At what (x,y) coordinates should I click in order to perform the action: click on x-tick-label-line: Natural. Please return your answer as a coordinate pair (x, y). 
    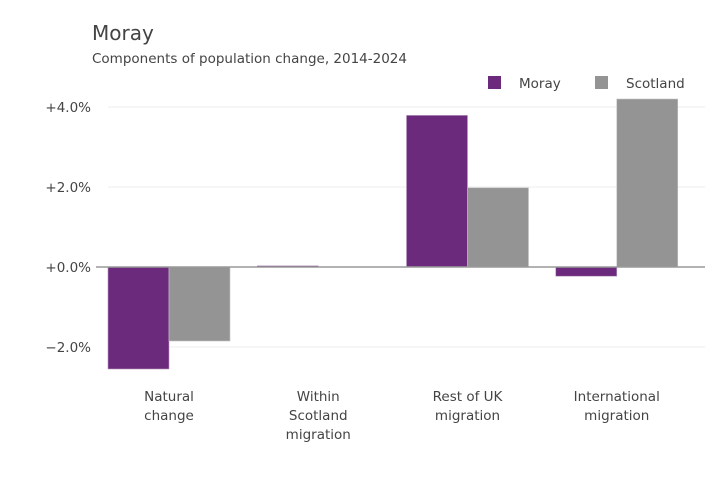
    Looking at the image, I should click on (169, 397).